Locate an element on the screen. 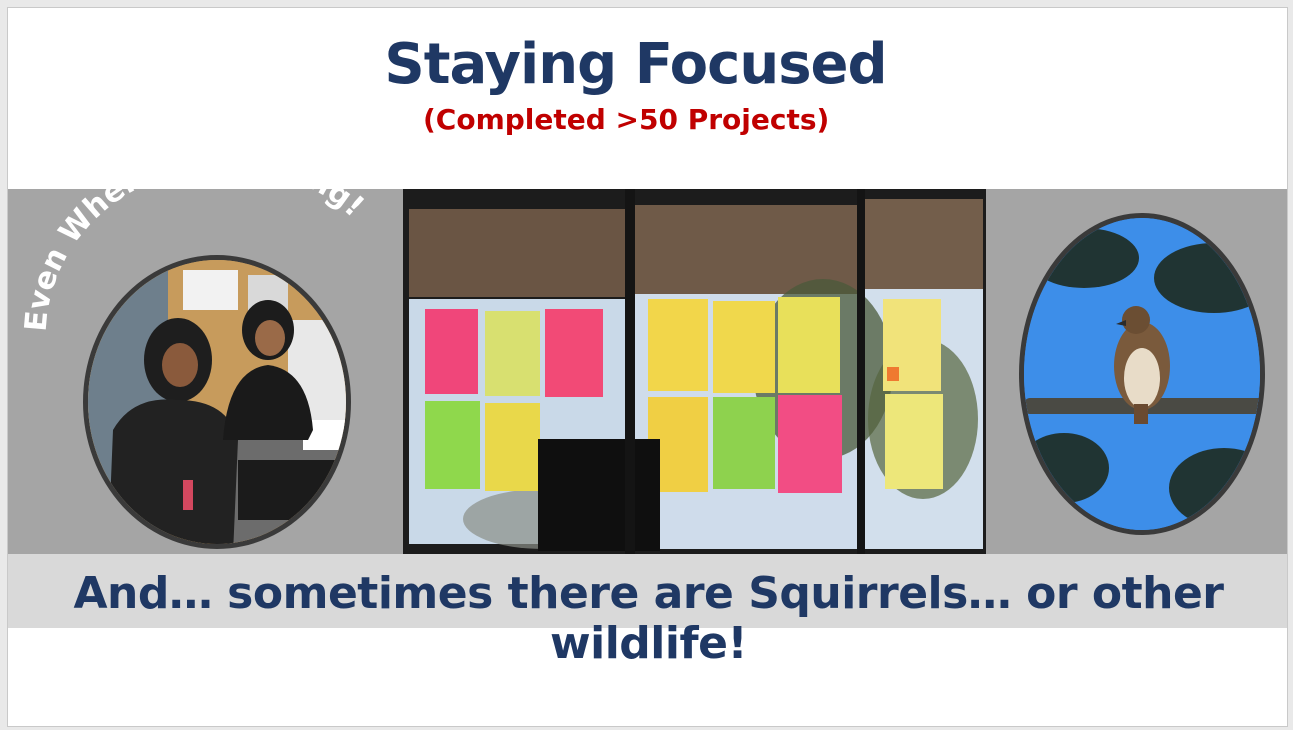 The width and height of the screenshot is (1293, 730). arc-caption-text: Even When its Freezing! is located at coordinates (195, 236).